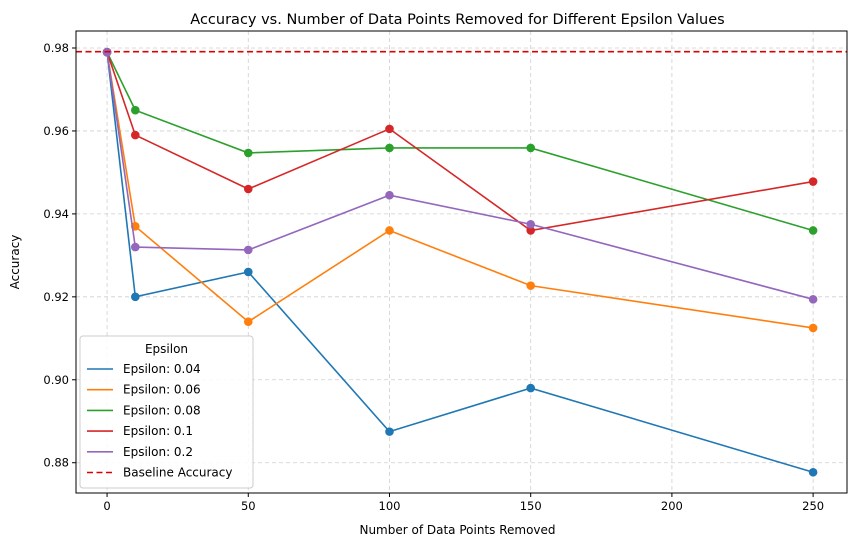 The width and height of the screenshot is (855, 551). Describe the element at coordinates (56, 463) in the screenshot. I see `y-tick-label: 0.88` at that location.